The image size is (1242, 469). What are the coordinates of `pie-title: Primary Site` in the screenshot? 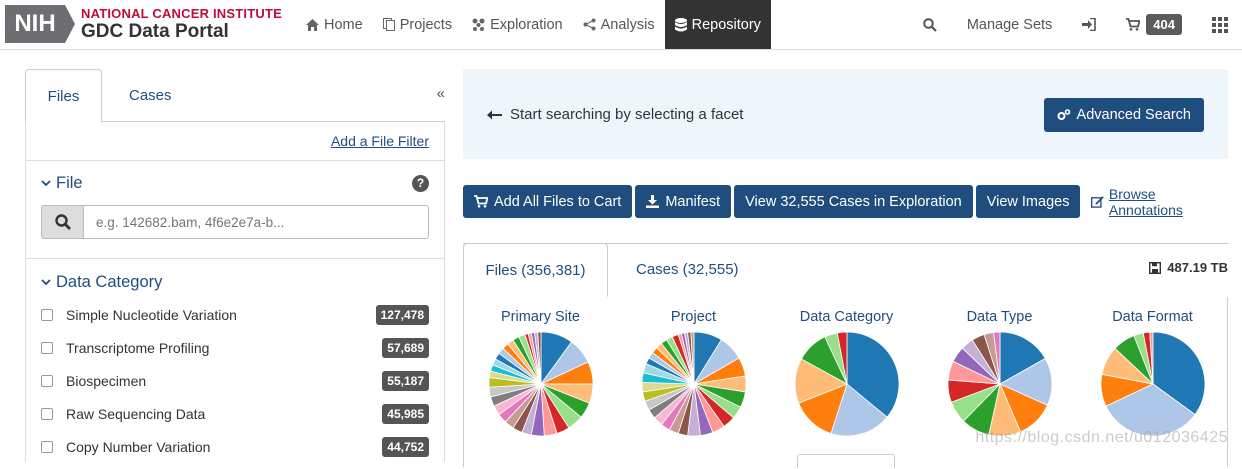 It's located at (540, 317).